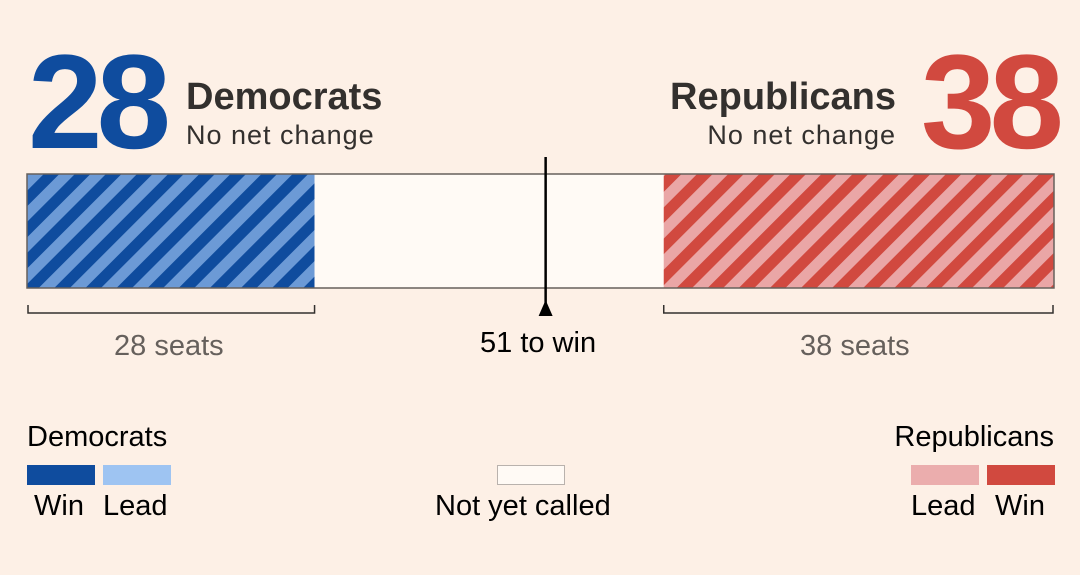  What do you see at coordinates (280, 135) in the screenshot?
I see `dem-net-change: No net change` at bounding box center [280, 135].